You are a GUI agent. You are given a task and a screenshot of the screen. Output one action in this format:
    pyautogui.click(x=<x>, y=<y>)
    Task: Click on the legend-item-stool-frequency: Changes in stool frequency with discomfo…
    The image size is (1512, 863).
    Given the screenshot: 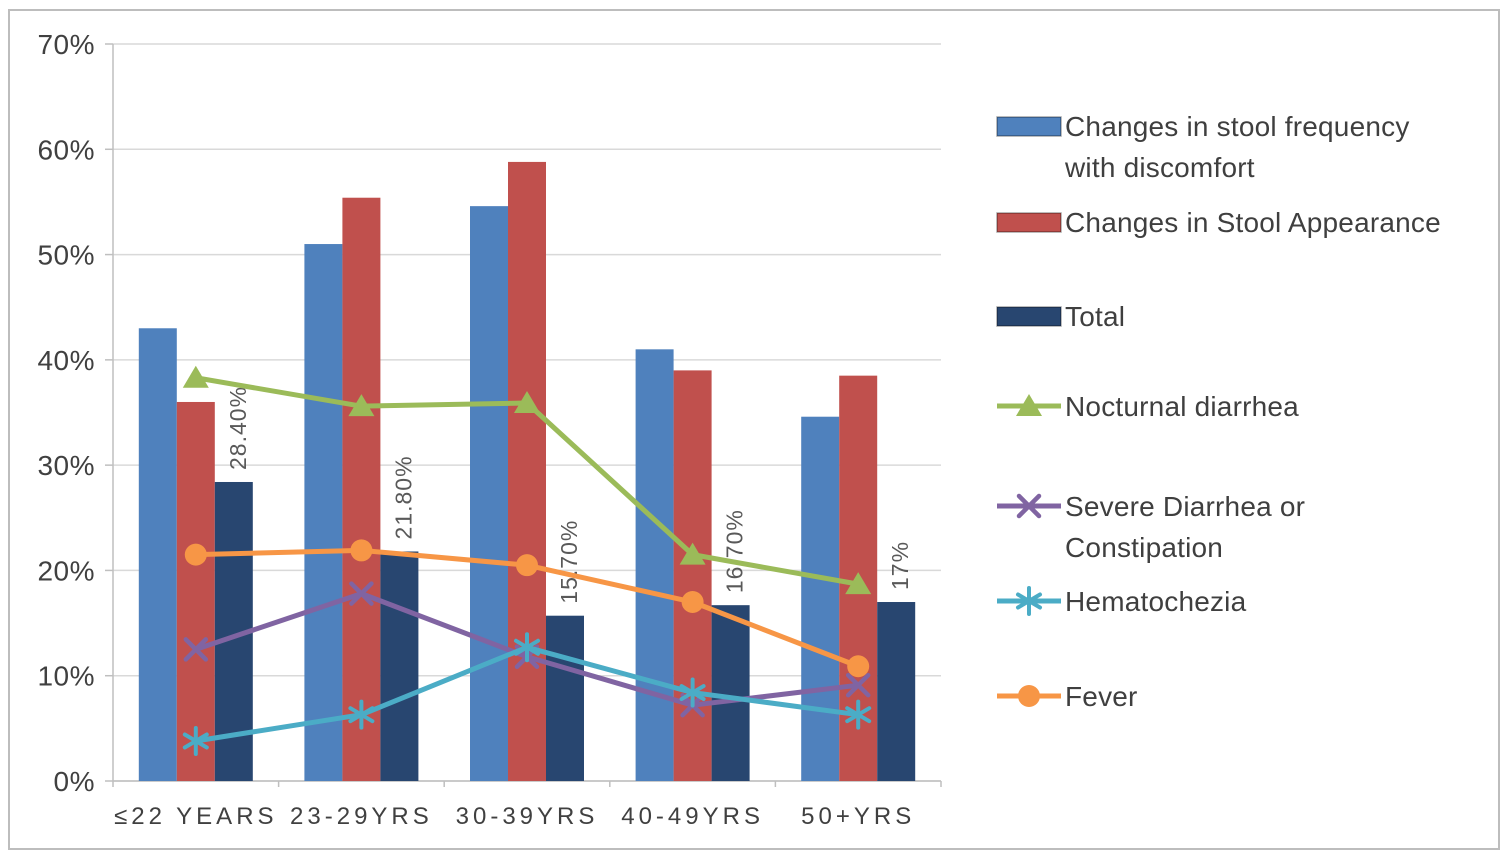 What is the action you would take?
    pyautogui.click(x=1231, y=147)
    